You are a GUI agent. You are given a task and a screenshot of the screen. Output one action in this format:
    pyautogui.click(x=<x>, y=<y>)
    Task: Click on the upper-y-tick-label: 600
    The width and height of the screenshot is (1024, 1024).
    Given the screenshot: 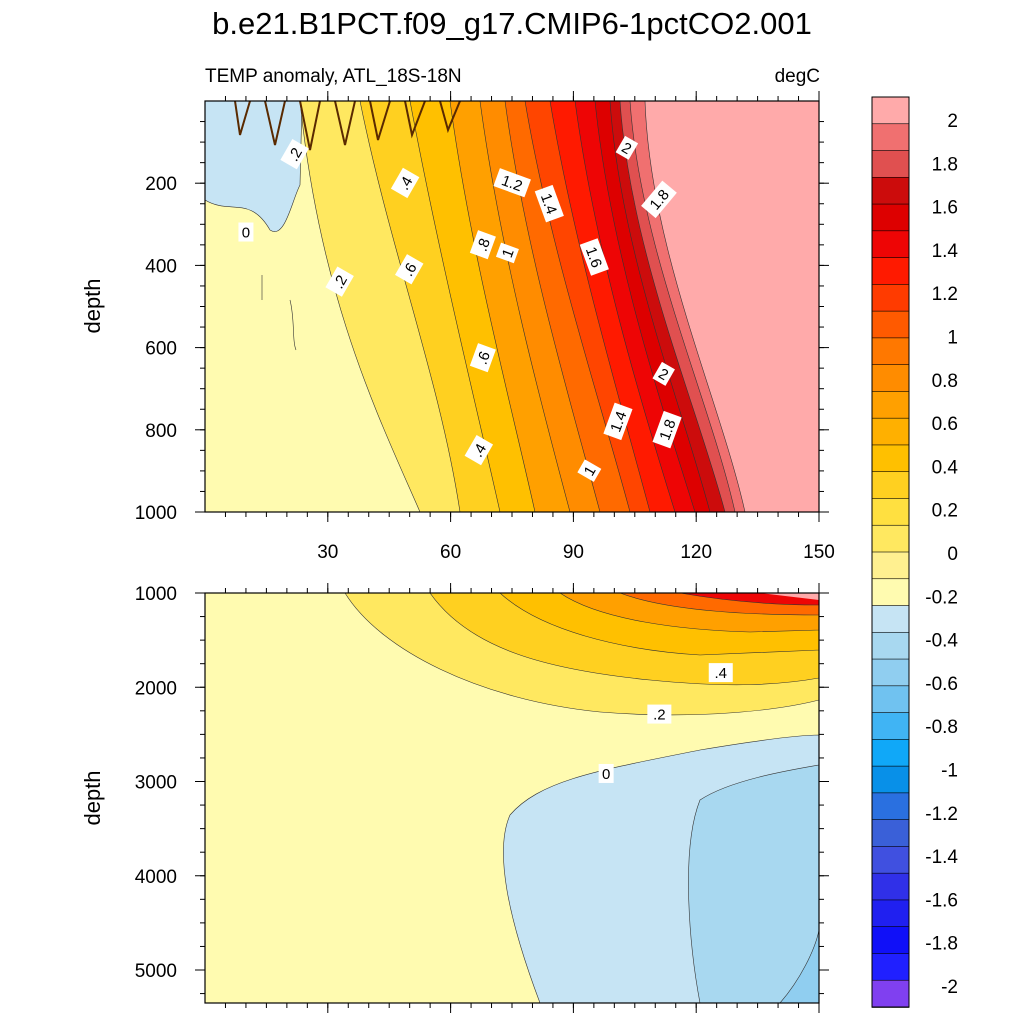 What is the action you would take?
    pyautogui.click(x=161, y=349)
    